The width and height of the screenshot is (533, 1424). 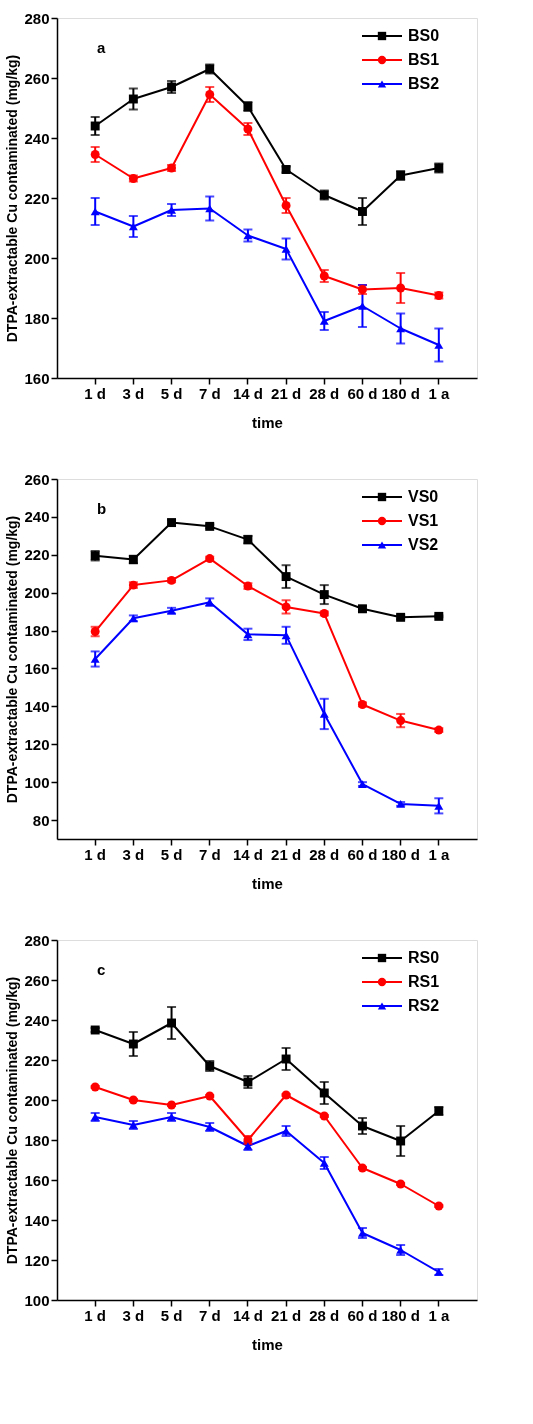 What do you see at coordinates (424, 981) in the screenshot?
I see `legend-label: RS1` at bounding box center [424, 981].